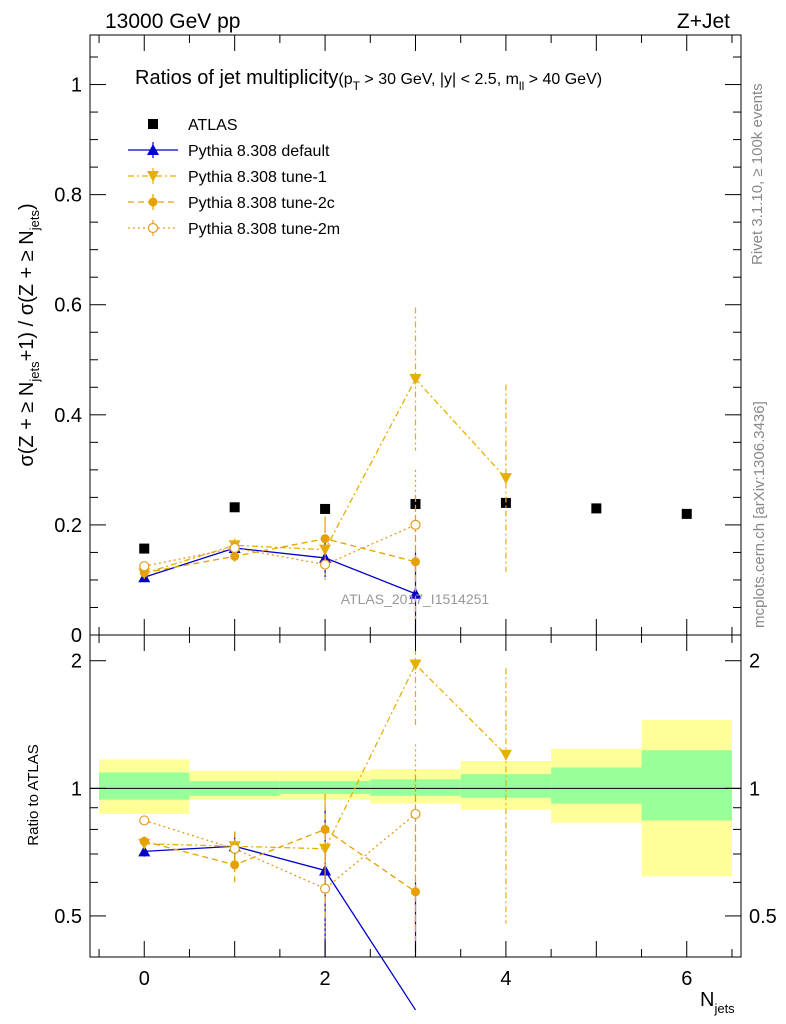  I want to click on main-y-axis-label-sub2: jets, so click(34, 221).